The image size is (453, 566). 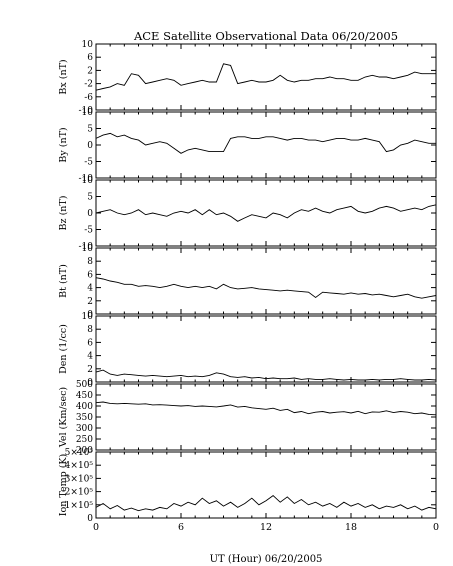 I want to click on y-axis-label: Bt (nT), so click(x=63, y=281).